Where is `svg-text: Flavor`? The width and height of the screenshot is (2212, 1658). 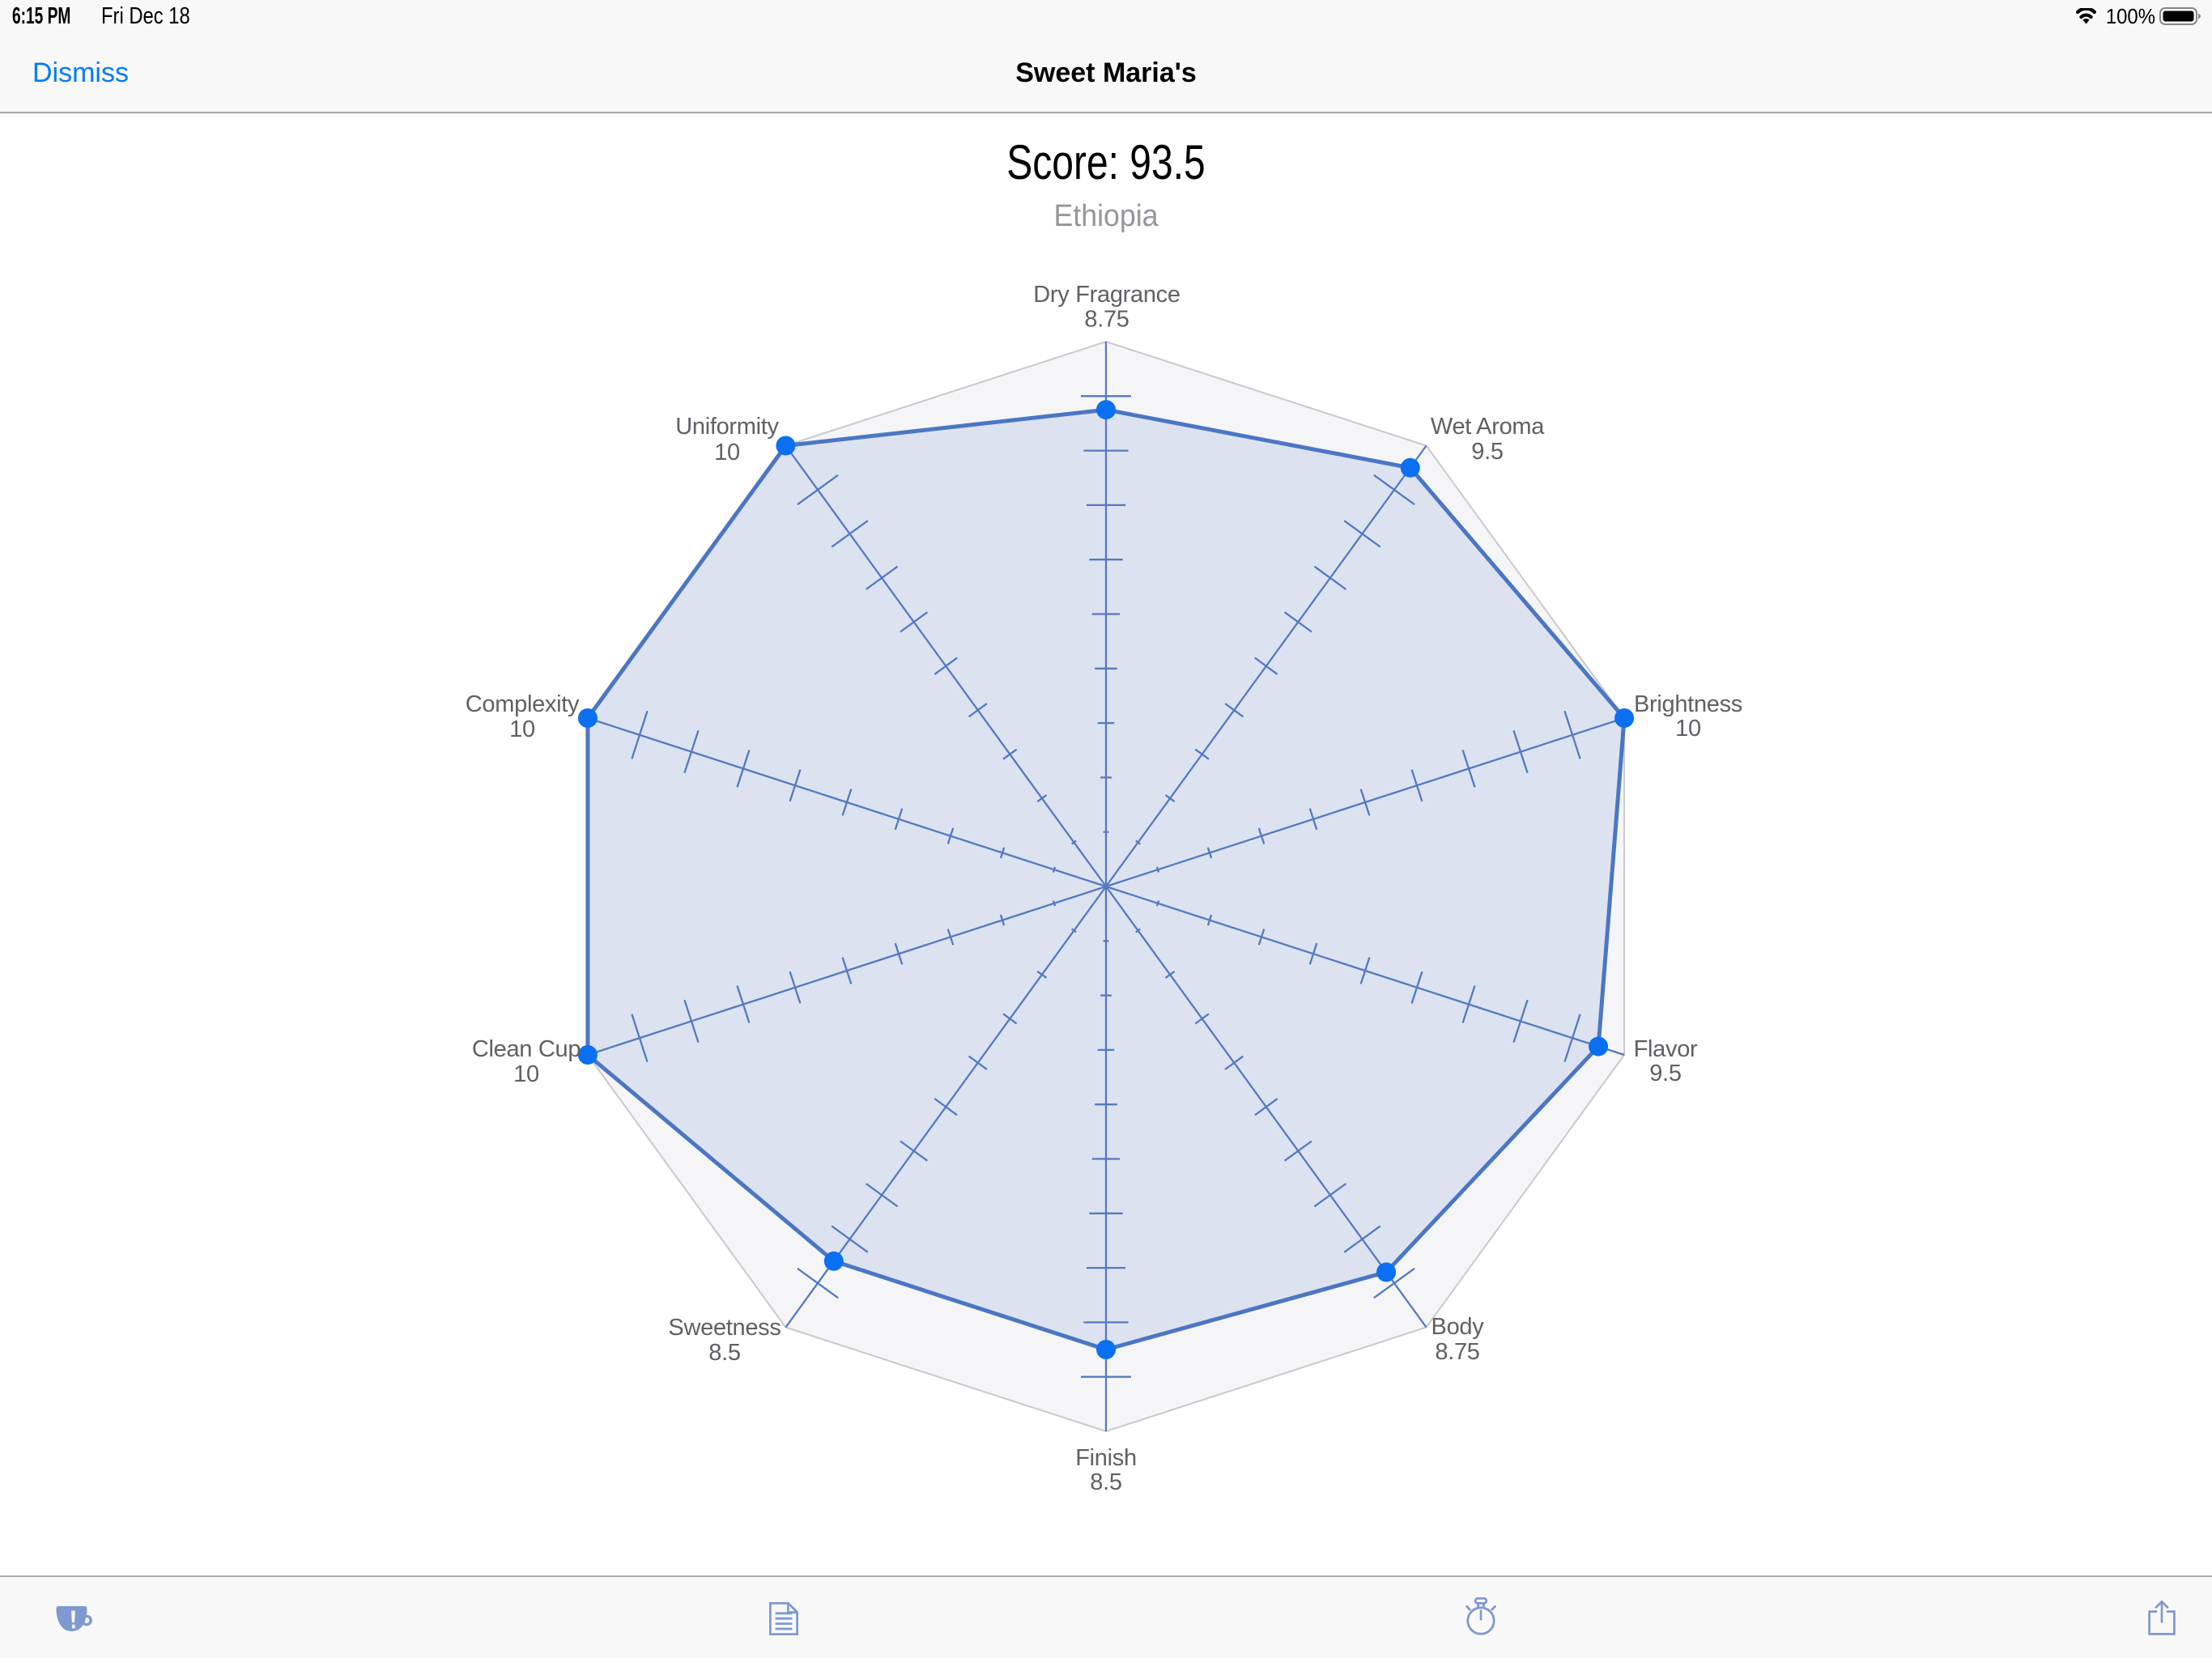
svg-text: Flavor is located at coordinates (1666, 1049).